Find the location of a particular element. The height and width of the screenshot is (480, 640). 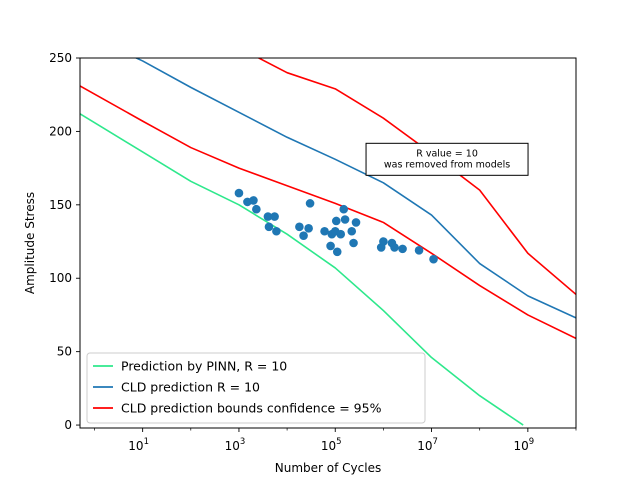

x-tick-label-0: 10¹ is located at coordinates (138, 445).